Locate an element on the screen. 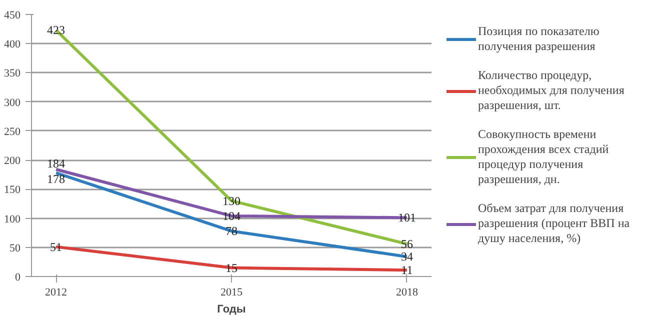 Image resolution: width=669 pixels, height=333 pixels. data-label: 11 is located at coordinates (407, 270).